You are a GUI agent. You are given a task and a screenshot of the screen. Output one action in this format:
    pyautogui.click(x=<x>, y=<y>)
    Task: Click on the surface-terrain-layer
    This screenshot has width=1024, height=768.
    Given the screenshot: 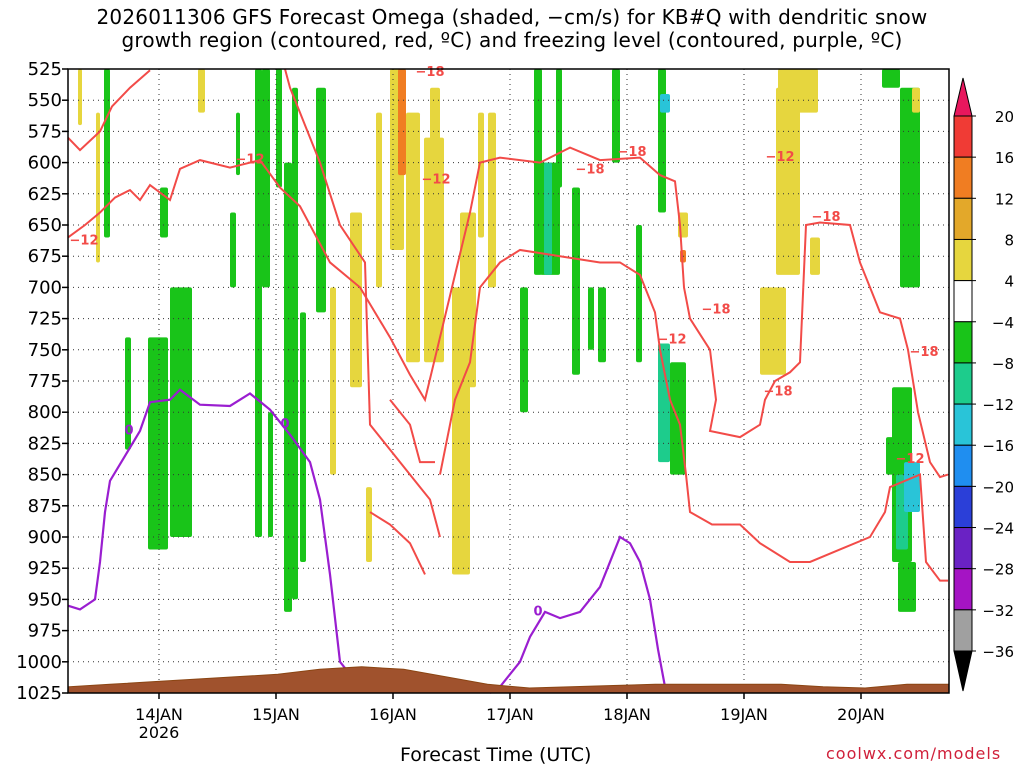 What is the action you would take?
    pyautogui.click(x=508, y=680)
    